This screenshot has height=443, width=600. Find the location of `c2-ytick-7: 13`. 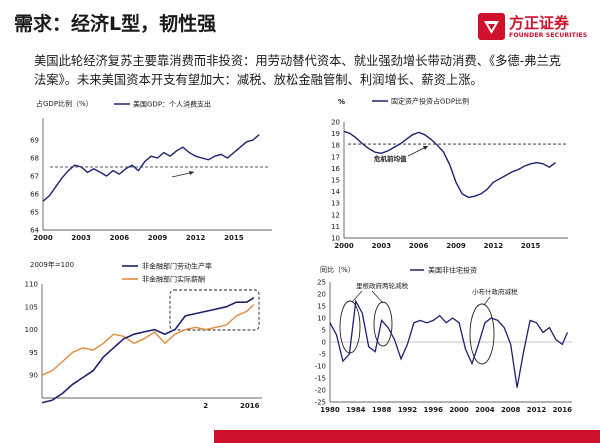

c2-ytick-7: 13 is located at coordinates (335, 204).